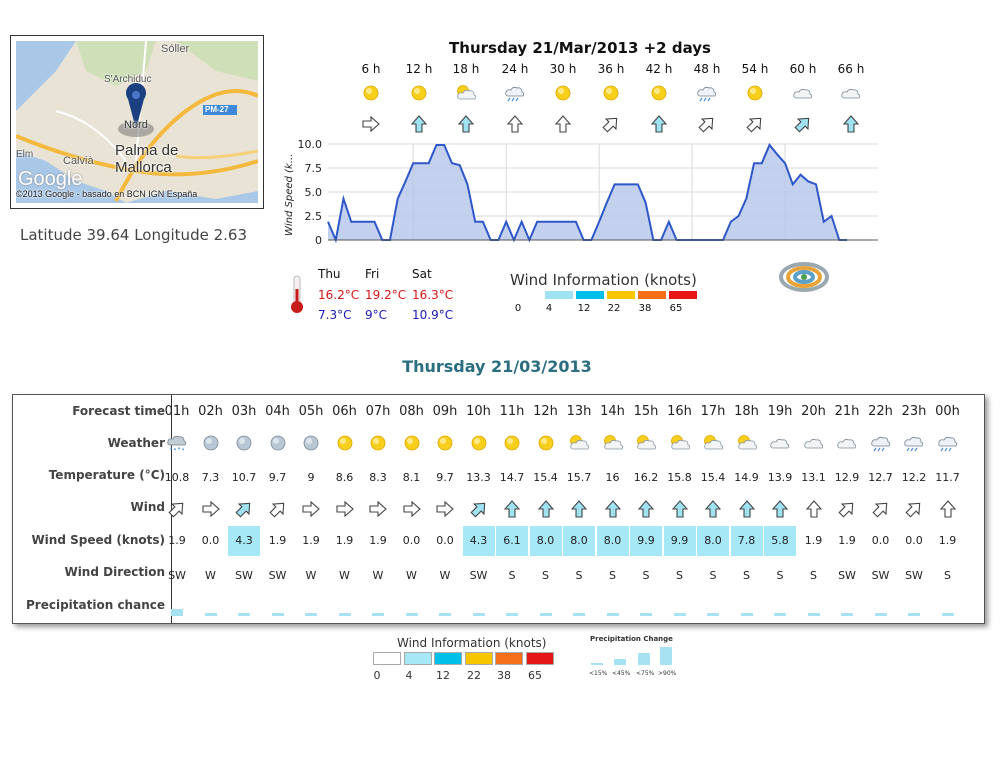  I want to click on map-background, so click(137, 122).